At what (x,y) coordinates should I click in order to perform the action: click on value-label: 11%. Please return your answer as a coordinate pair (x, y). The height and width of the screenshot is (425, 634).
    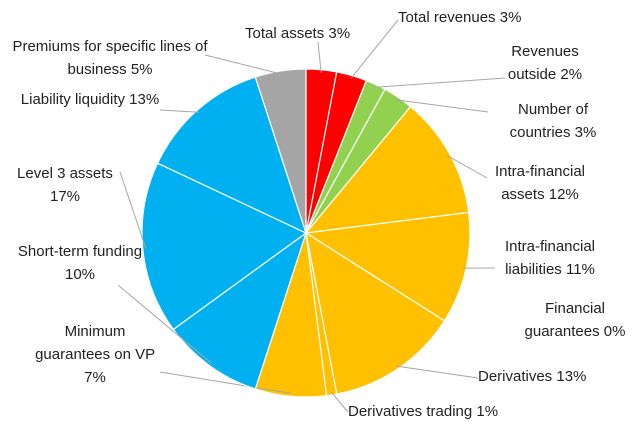
    Looking at the image, I should click on (580, 269).